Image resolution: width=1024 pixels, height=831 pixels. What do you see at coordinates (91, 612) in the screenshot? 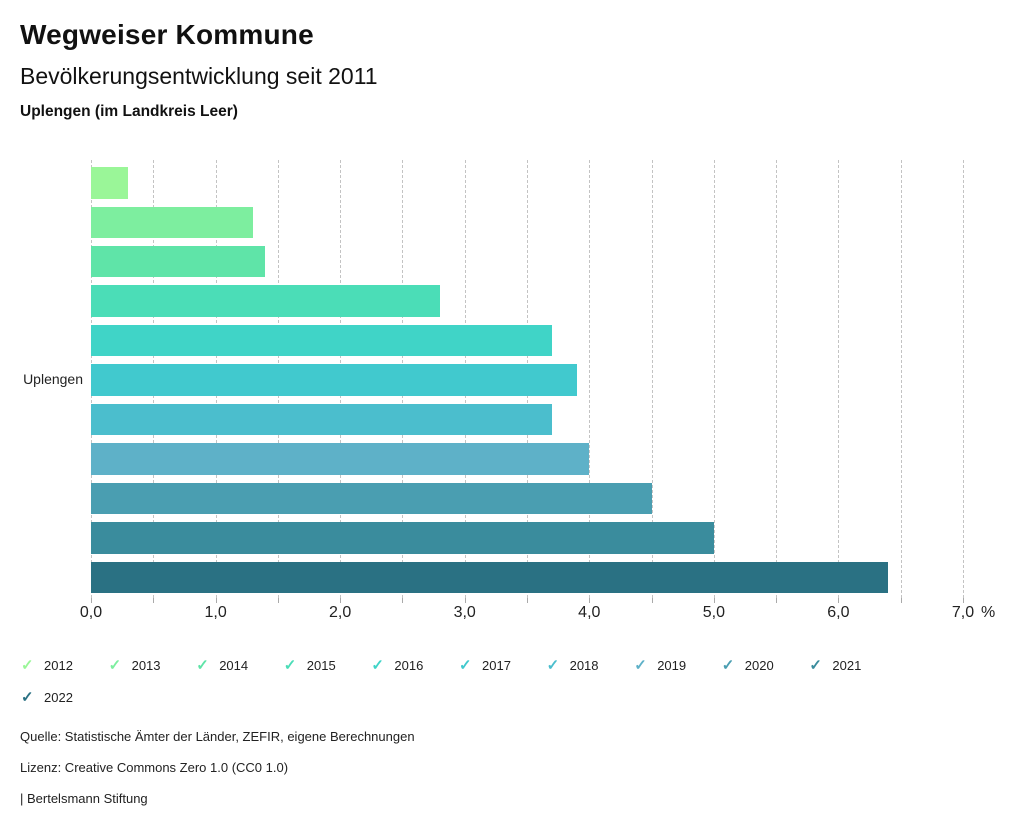
I see `axis-tick-label: 0,0` at bounding box center [91, 612].